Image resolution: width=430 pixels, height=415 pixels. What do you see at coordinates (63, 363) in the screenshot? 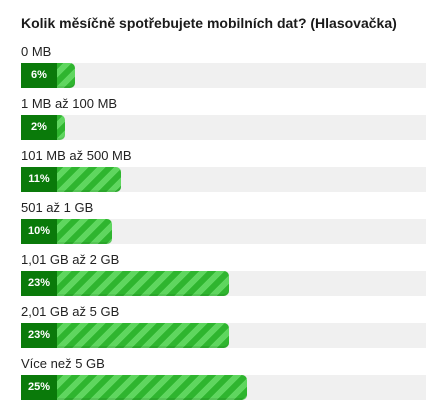
I see `poll-option-label: Více než 5 GB` at bounding box center [63, 363].